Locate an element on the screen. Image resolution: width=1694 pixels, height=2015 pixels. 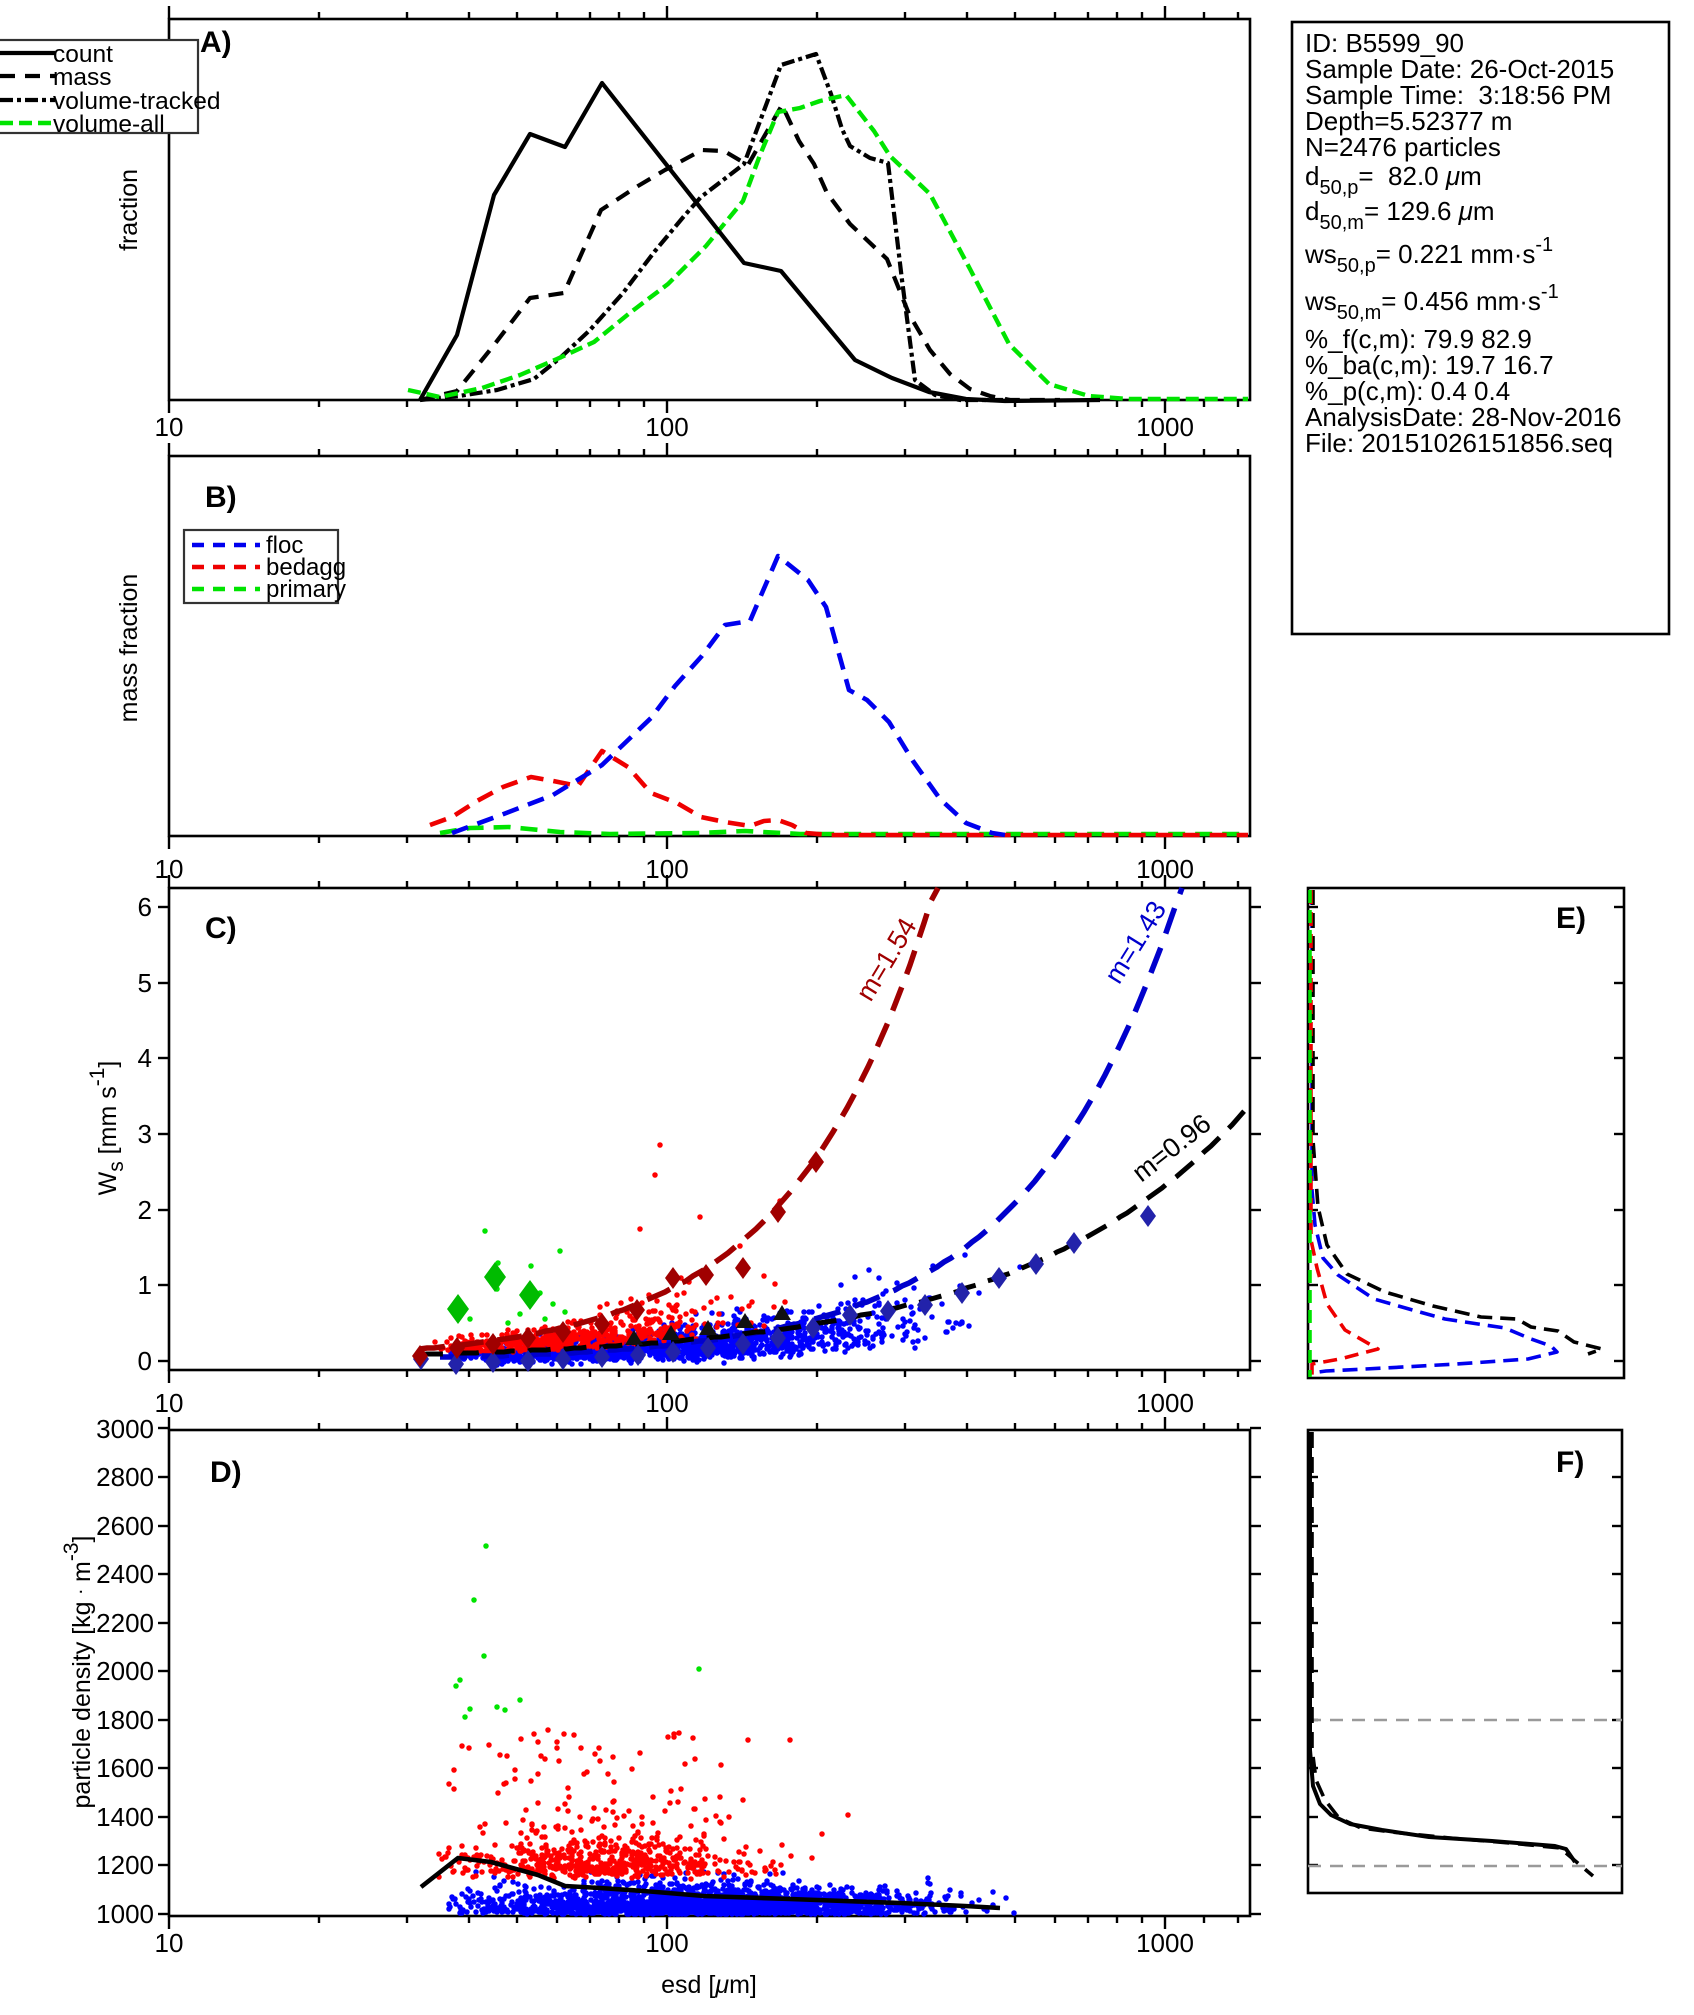
svg-text: %_p(c,m): 0.4 0.4 is located at coordinates (1407, 391).